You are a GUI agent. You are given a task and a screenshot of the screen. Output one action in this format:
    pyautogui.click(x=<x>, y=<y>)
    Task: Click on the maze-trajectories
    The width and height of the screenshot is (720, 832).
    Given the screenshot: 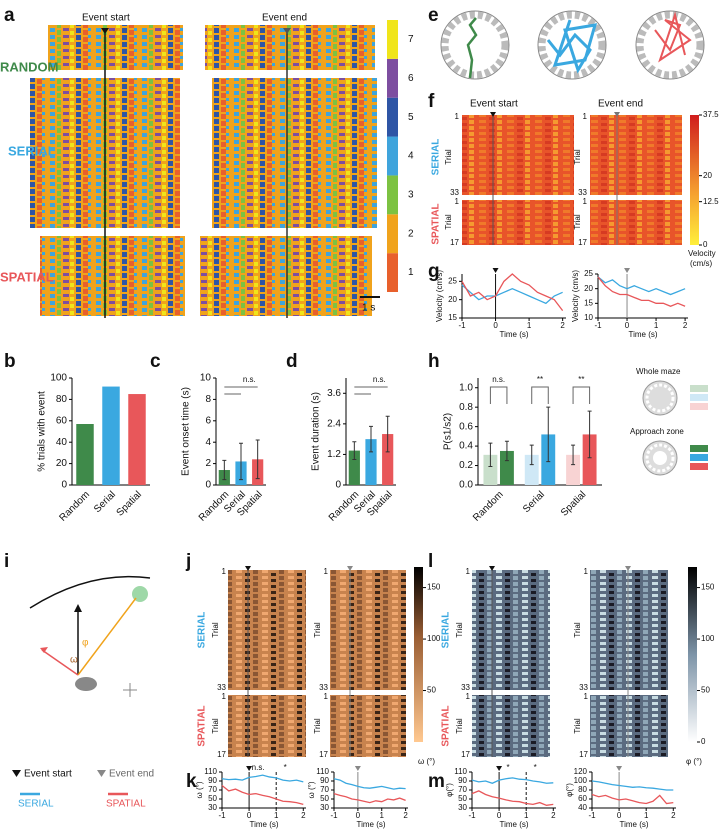 What is the action you would take?
    pyautogui.click(x=572, y=45)
    